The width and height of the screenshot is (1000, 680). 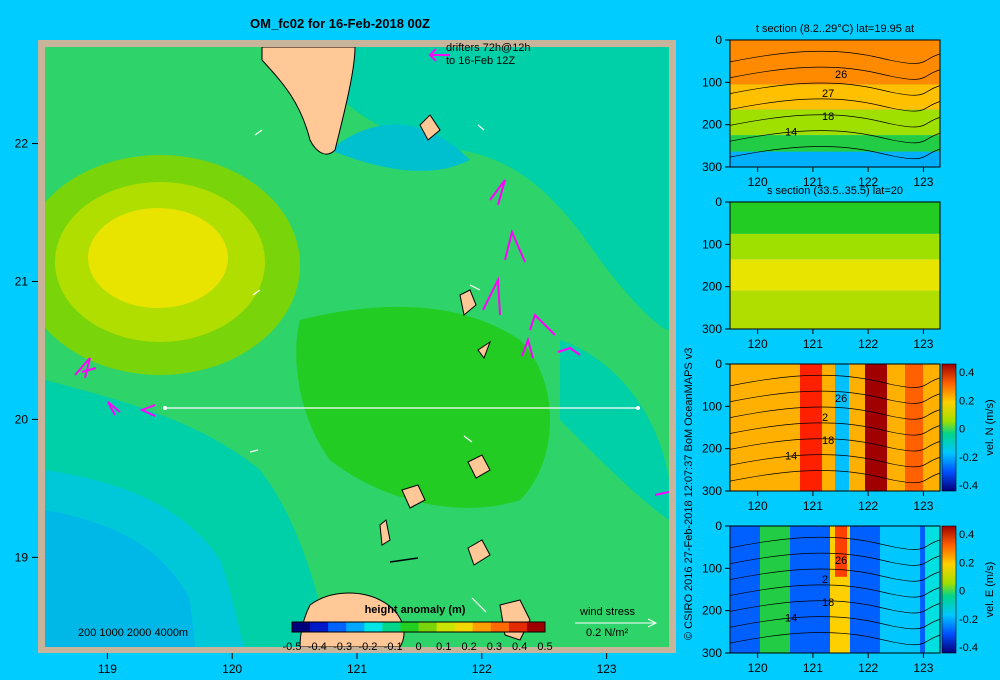 What do you see at coordinates (712, 329) in the screenshot?
I see `section-2-ytick-label-3: 300` at bounding box center [712, 329].